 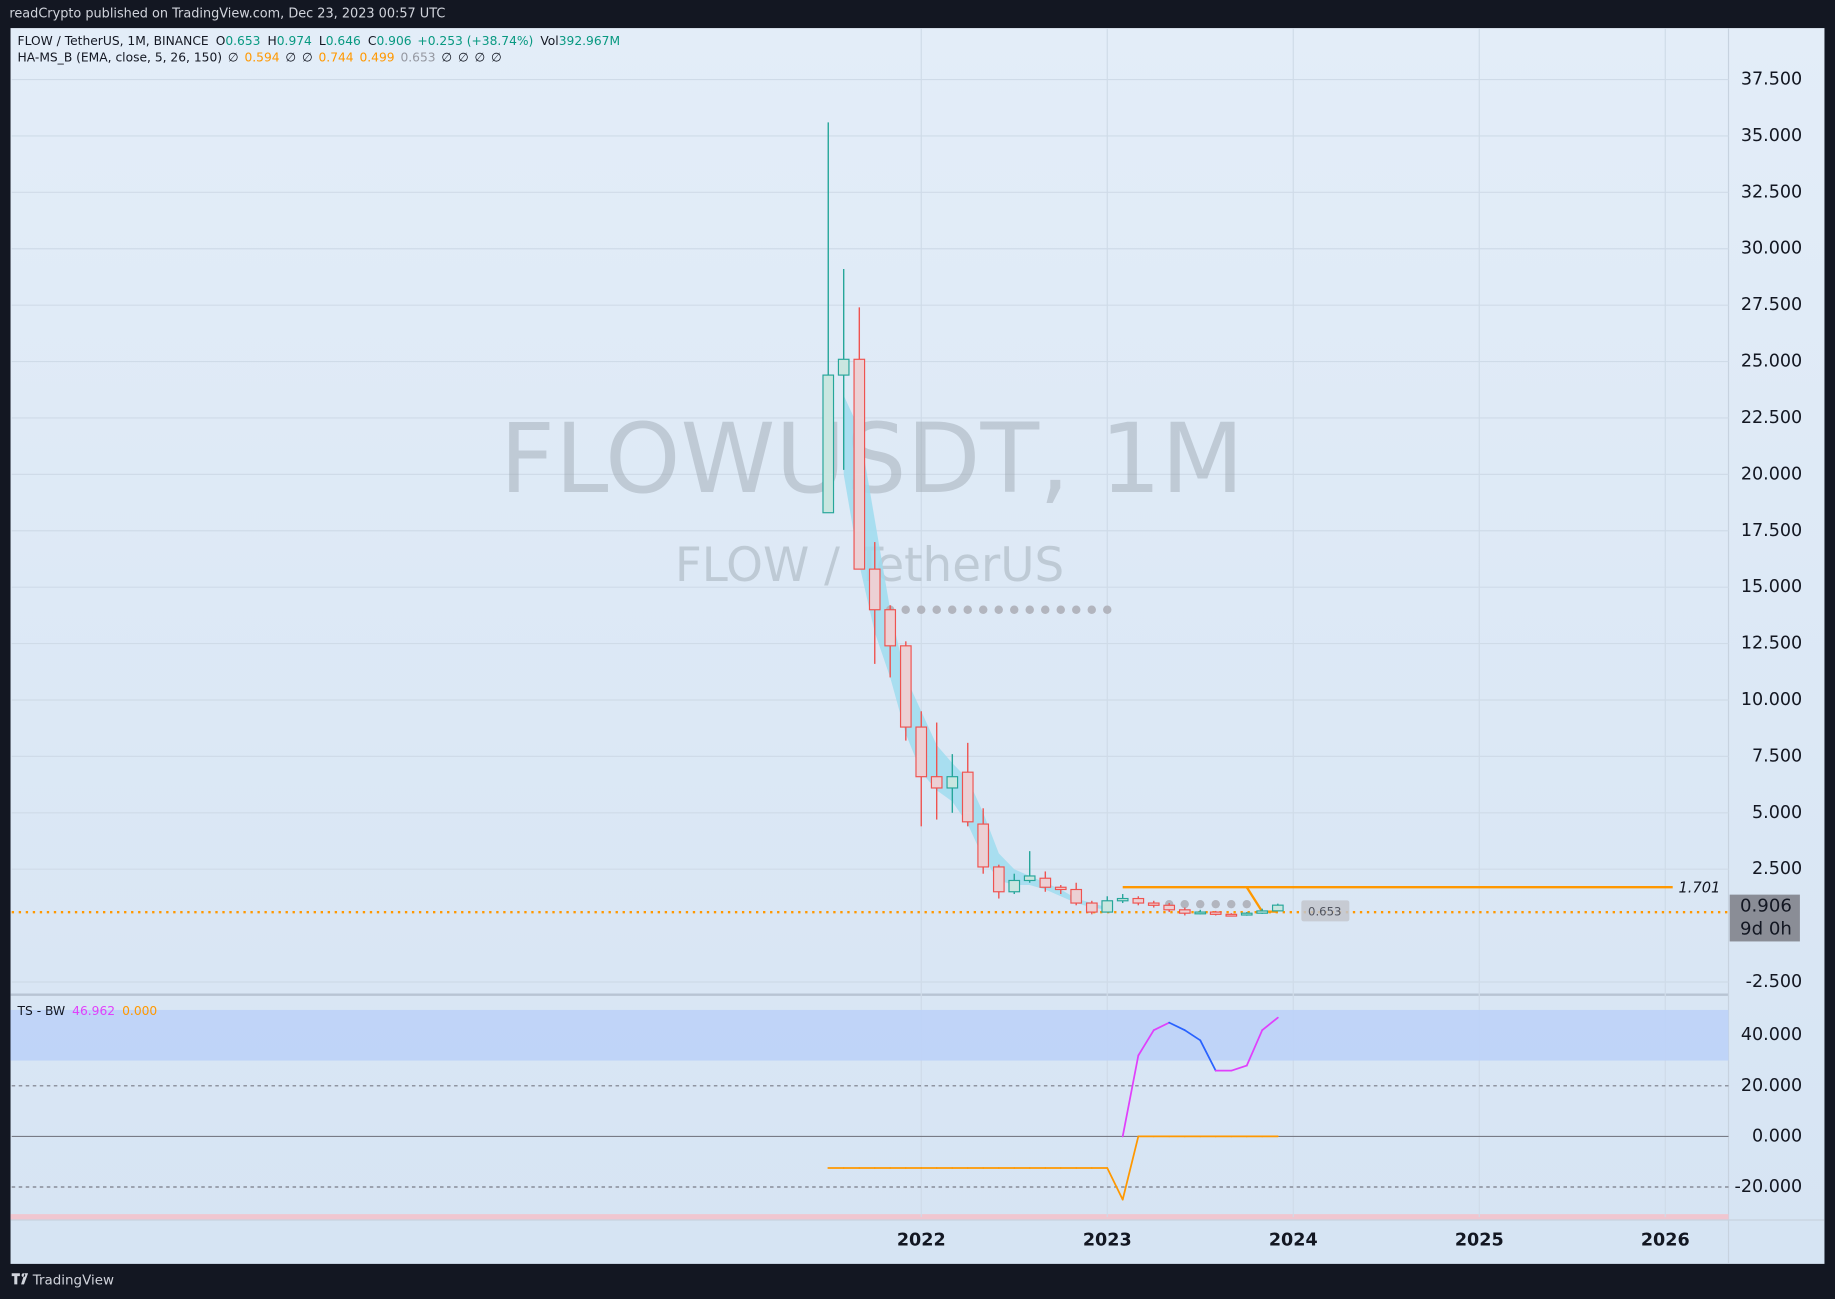 What do you see at coordinates (921, 1240) in the screenshot?
I see `x-tick-label: 2022` at bounding box center [921, 1240].